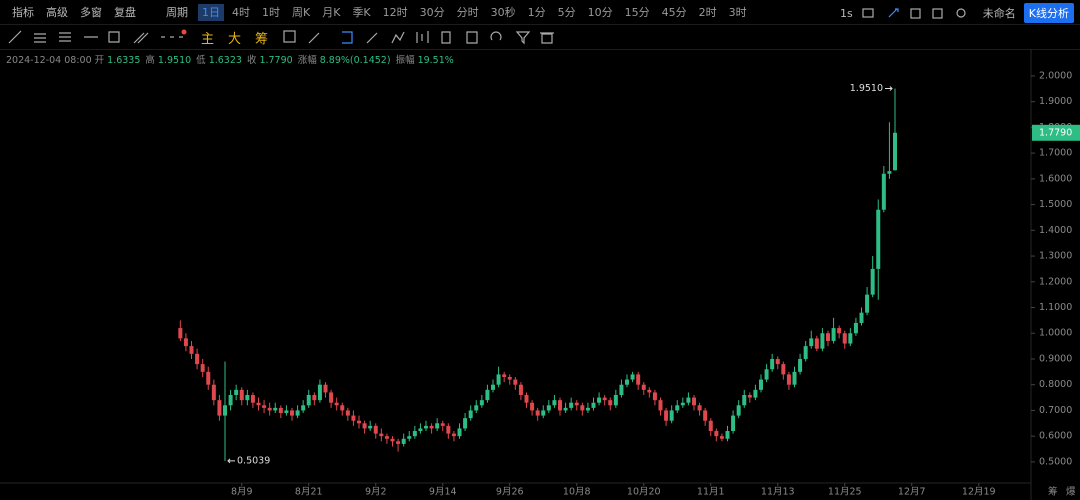 This screenshot has width=1080, height=500. What do you see at coordinates (846, 13) in the screenshot?
I see `interval: 1s` at bounding box center [846, 13].